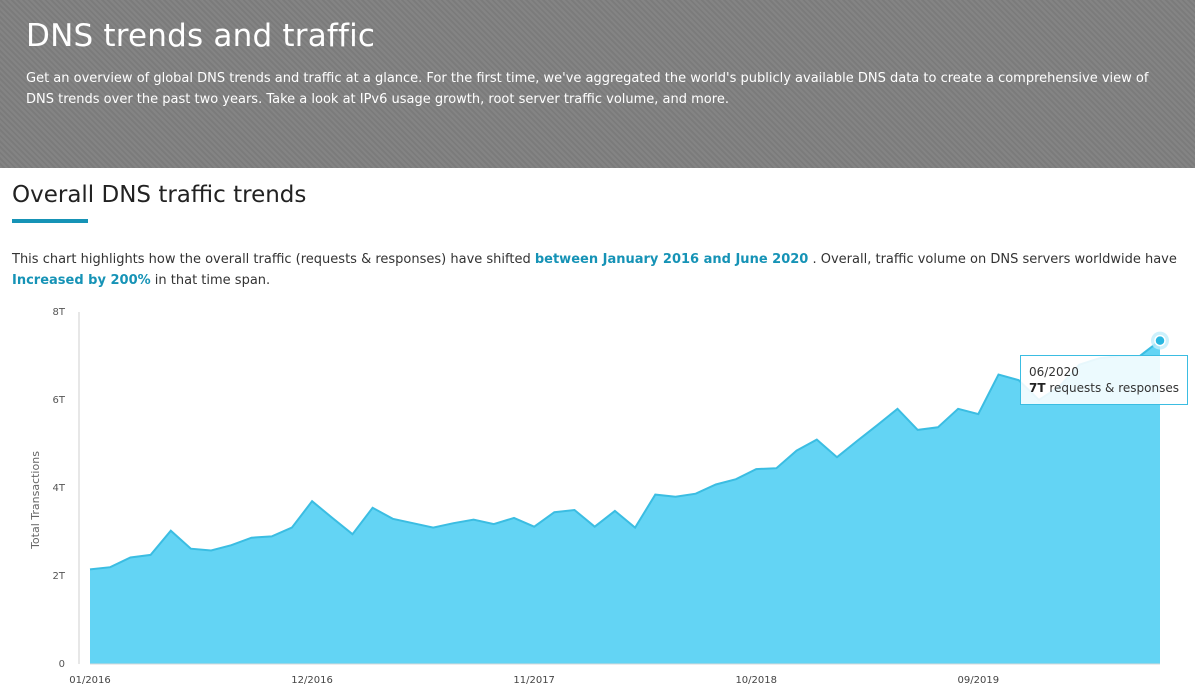 The height and width of the screenshot is (688, 1195). What do you see at coordinates (1160, 340) in the screenshot?
I see `highlight-point` at bounding box center [1160, 340].